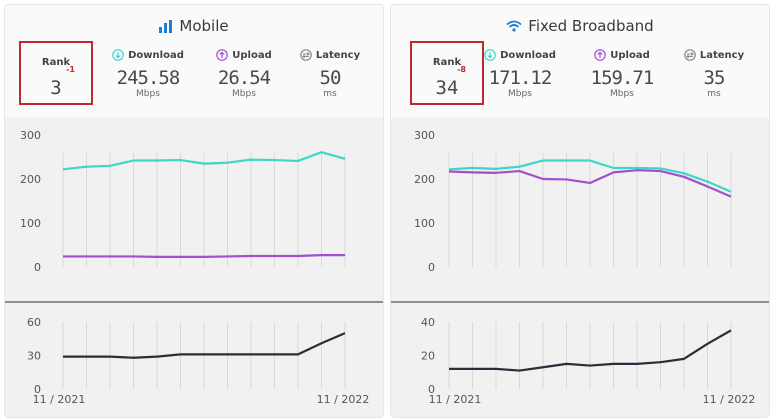 The height and width of the screenshot is (420, 770). Describe the element at coordinates (56, 88) in the screenshot. I see `rank-value: 3` at that location.